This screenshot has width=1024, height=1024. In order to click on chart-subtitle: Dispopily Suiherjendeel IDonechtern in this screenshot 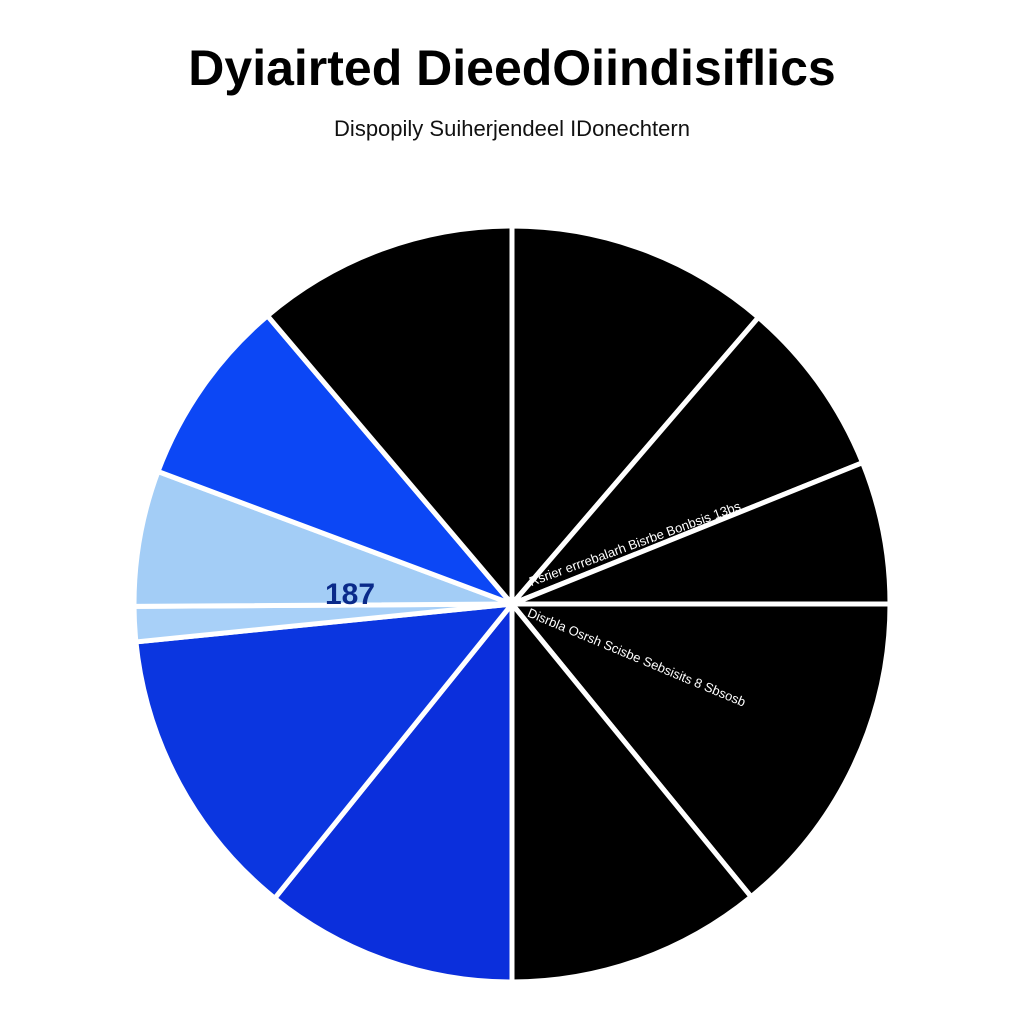, I will do `click(512, 128)`.